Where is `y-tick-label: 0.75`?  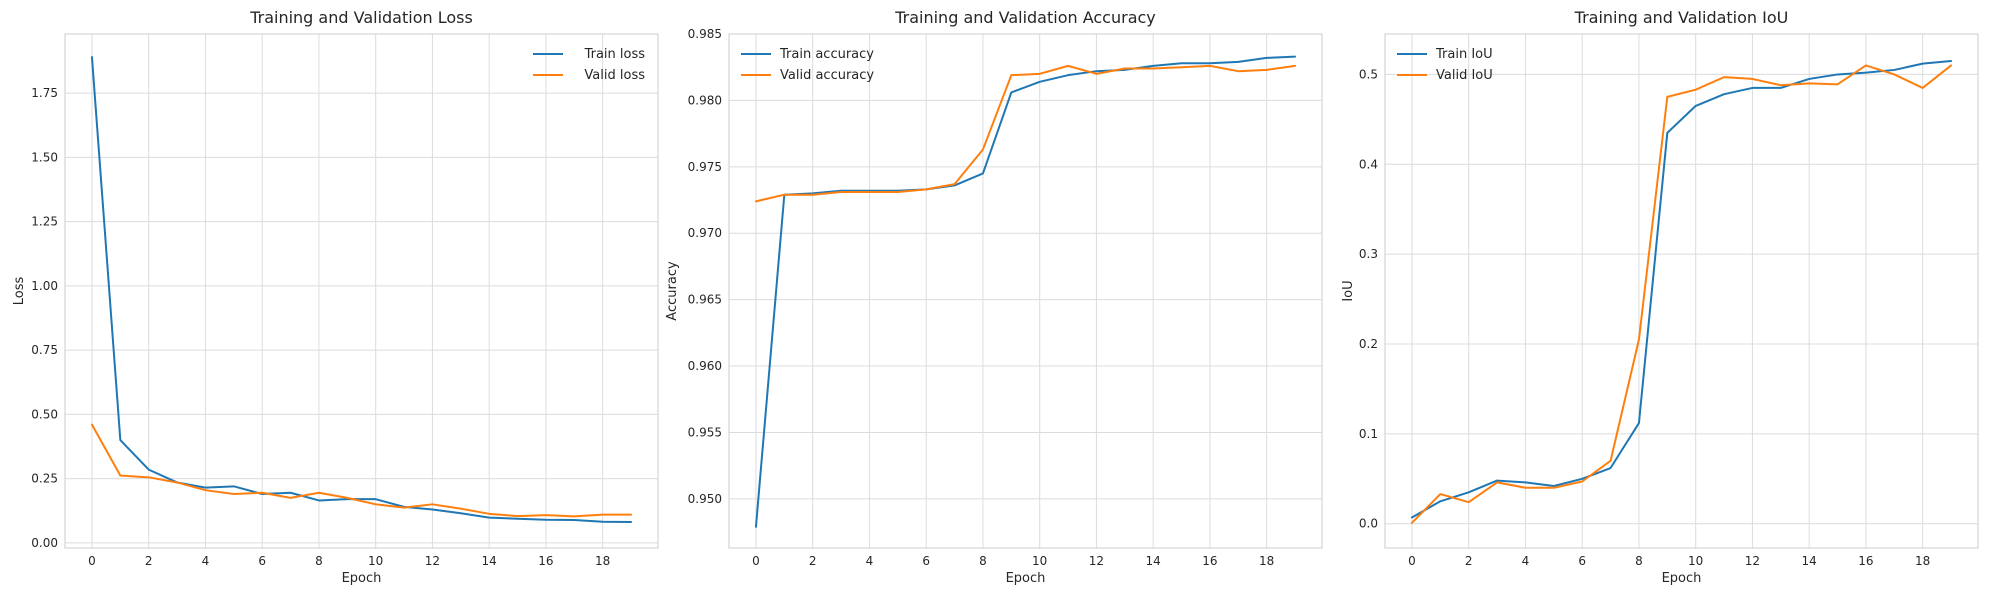
y-tick-label: 0.75 is located at coordinates (44, 350).